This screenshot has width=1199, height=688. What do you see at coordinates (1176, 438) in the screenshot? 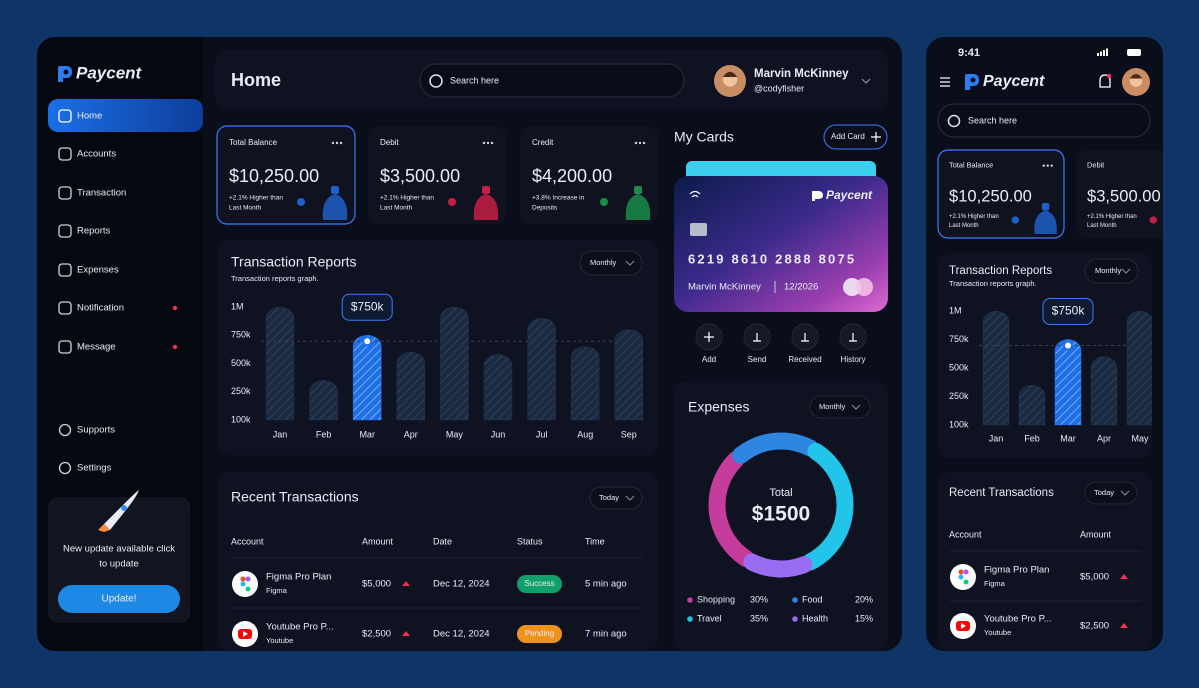
I see `x-tick-label: Jun` at bounding box center [1176, 438].